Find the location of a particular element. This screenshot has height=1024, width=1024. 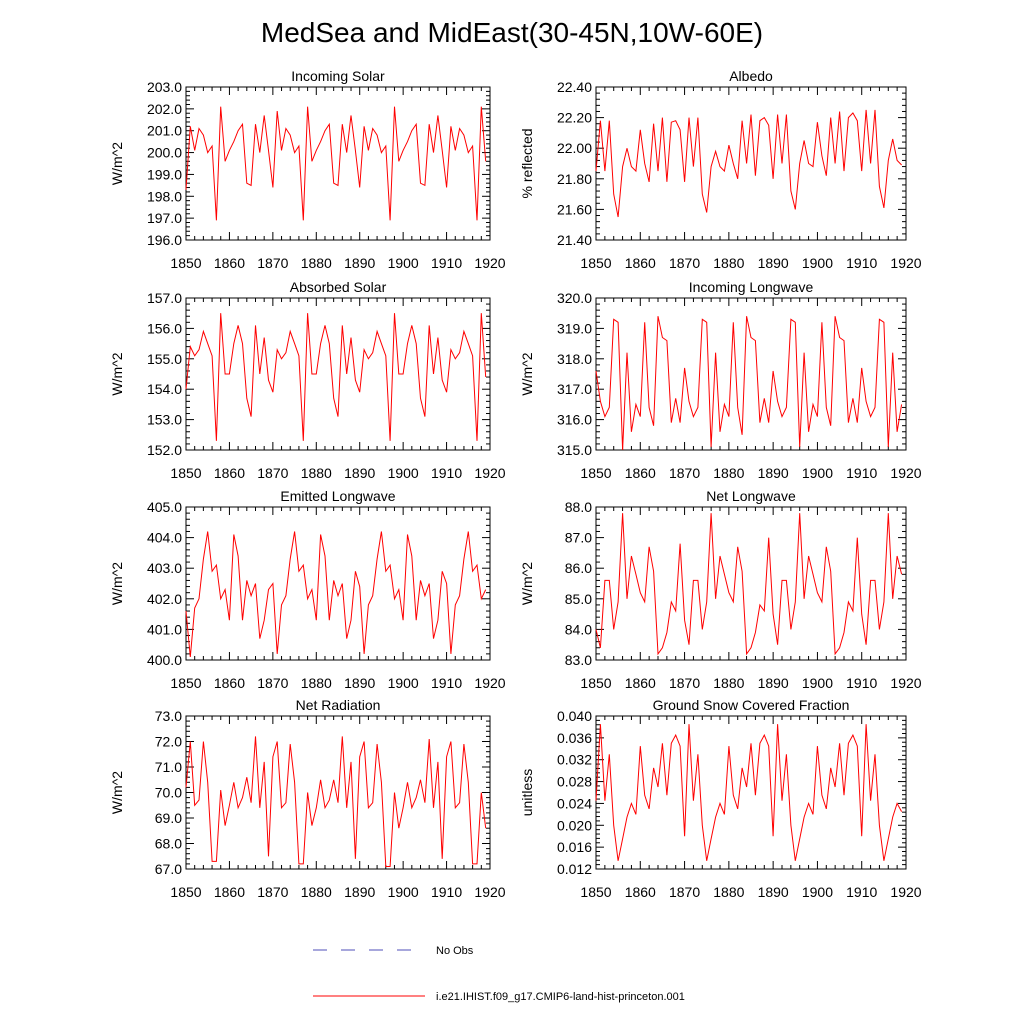

figure-title: MedSea and MidEast(30-45N,10W-60E) is located at coordinates (512, 32).